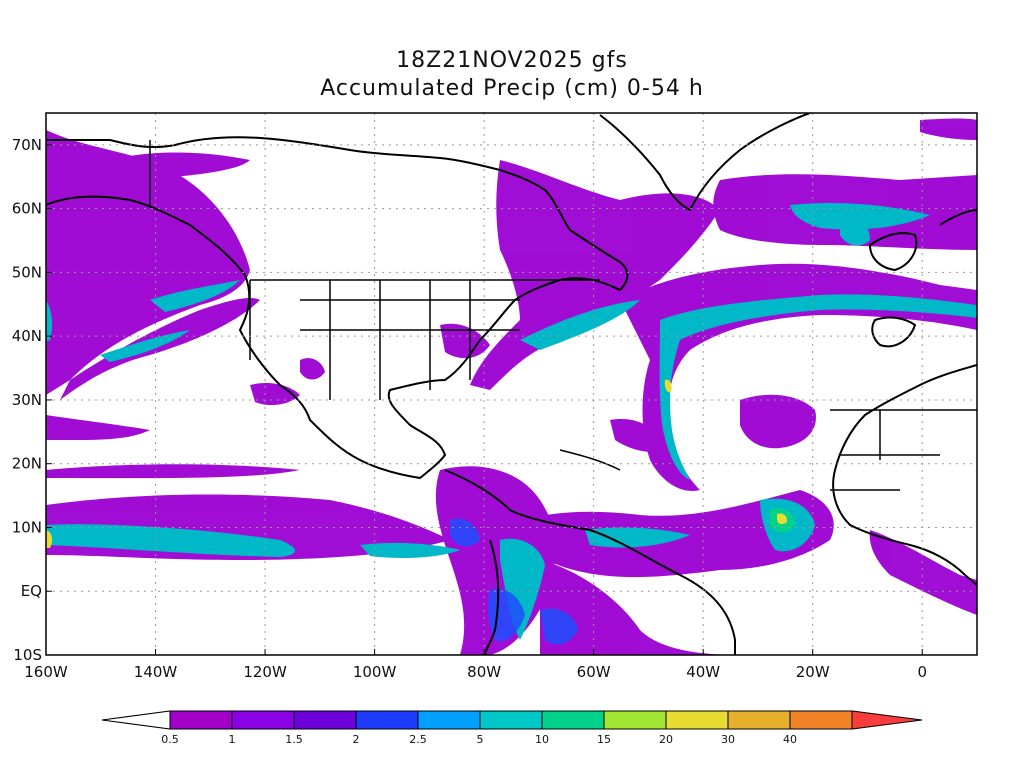 This screenshot has width=1024, height=768. Describe the element at coordinates (27, 272) in the screenshot. I see `y-tick-label: 50N` at that location.